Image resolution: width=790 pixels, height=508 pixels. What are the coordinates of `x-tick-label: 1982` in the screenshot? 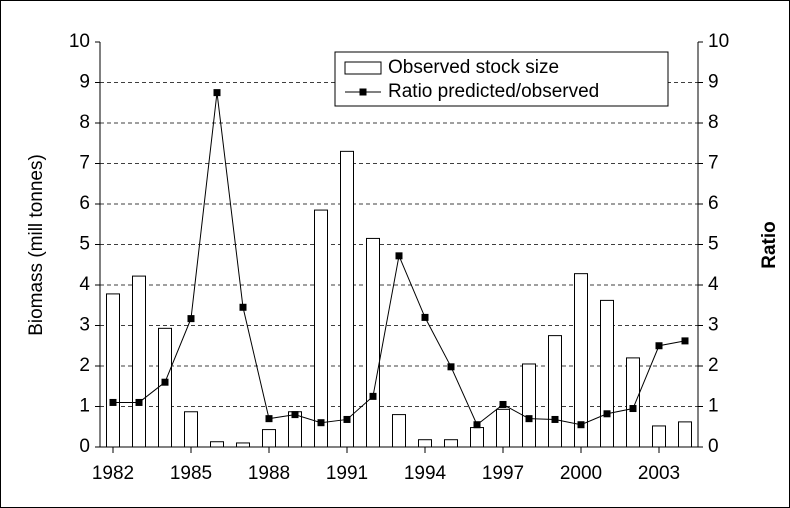 It's located at (113, 473).